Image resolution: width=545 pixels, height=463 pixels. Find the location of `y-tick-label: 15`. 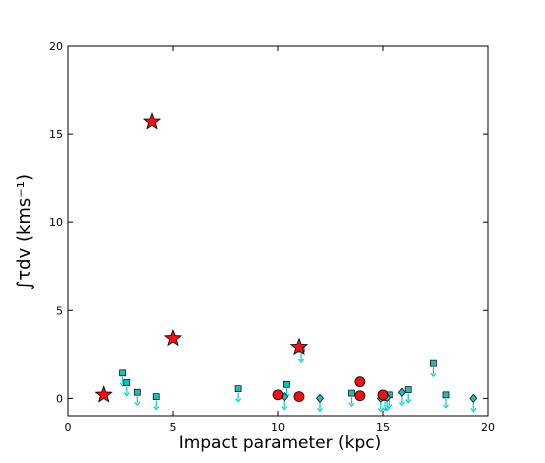

y-tick-label: 15 is located at coordinates (56, 134).